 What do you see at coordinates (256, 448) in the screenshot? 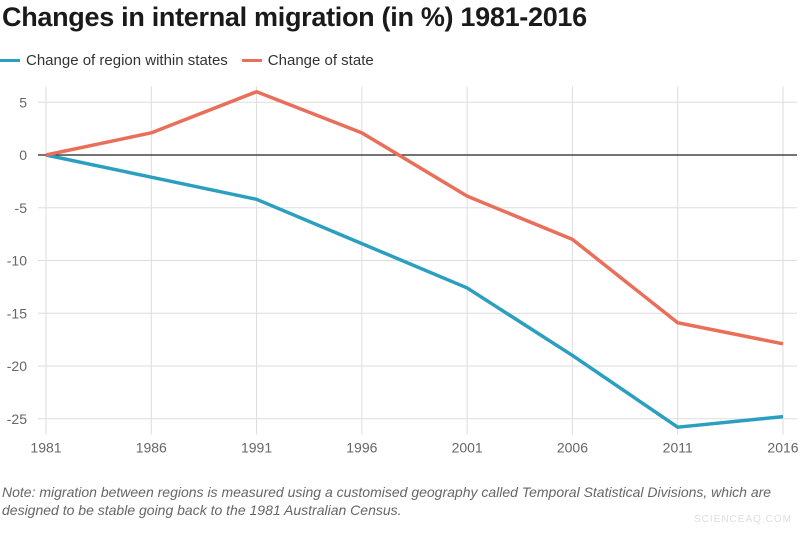
I see `x-tick-label: 1991` at bounding box center [256, 448].